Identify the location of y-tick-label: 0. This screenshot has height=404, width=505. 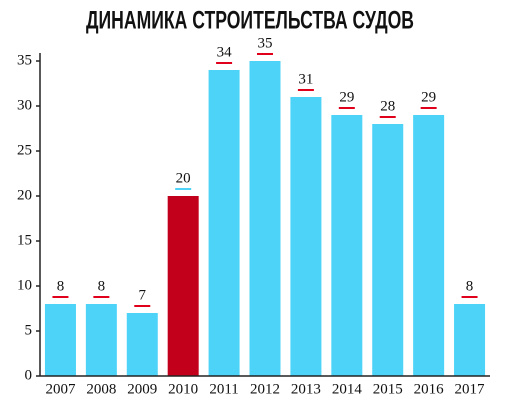
(29, 375).